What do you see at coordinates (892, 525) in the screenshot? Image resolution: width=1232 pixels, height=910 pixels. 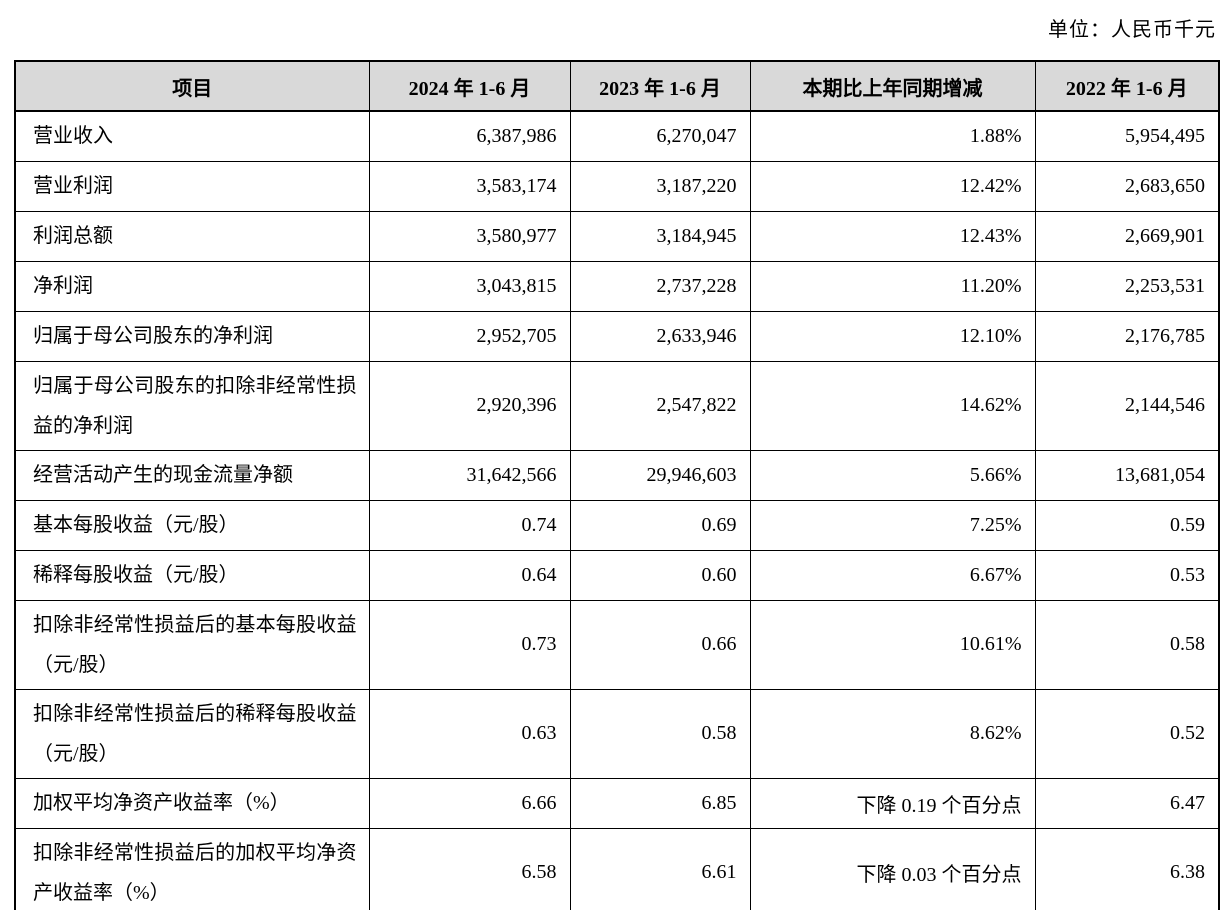 I see `value-cell-change: 7.25%` at bounding box center [892, 525].